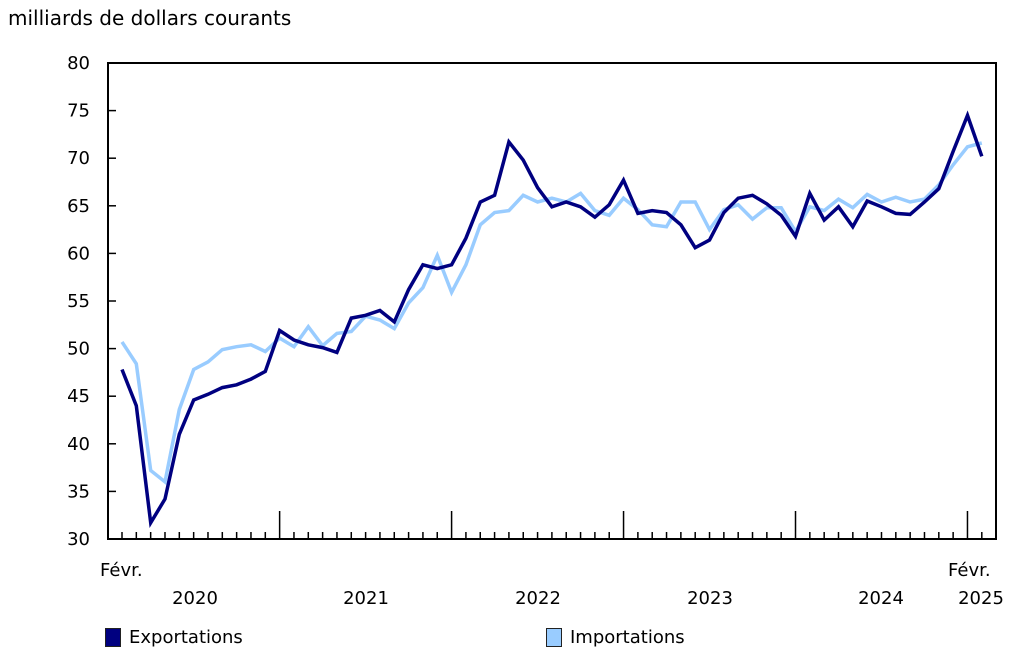  Describe the element at coordinates (78, 301) in the screenshot. I see `y-tick-label: 55` at that location.